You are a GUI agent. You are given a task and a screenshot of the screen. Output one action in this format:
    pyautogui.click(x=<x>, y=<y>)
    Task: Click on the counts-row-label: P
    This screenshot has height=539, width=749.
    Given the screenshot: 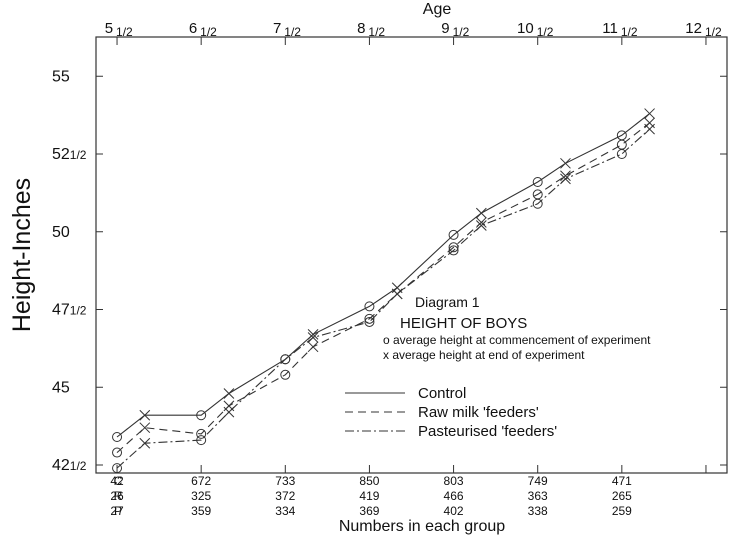 What is the action you would take?
    pyautogui.click(x=118, y=511)
    